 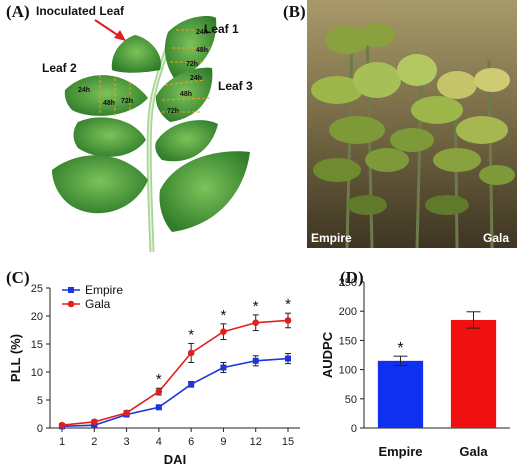 I want to click on legend-label-gala: Gala, so click(x=98, y=304).